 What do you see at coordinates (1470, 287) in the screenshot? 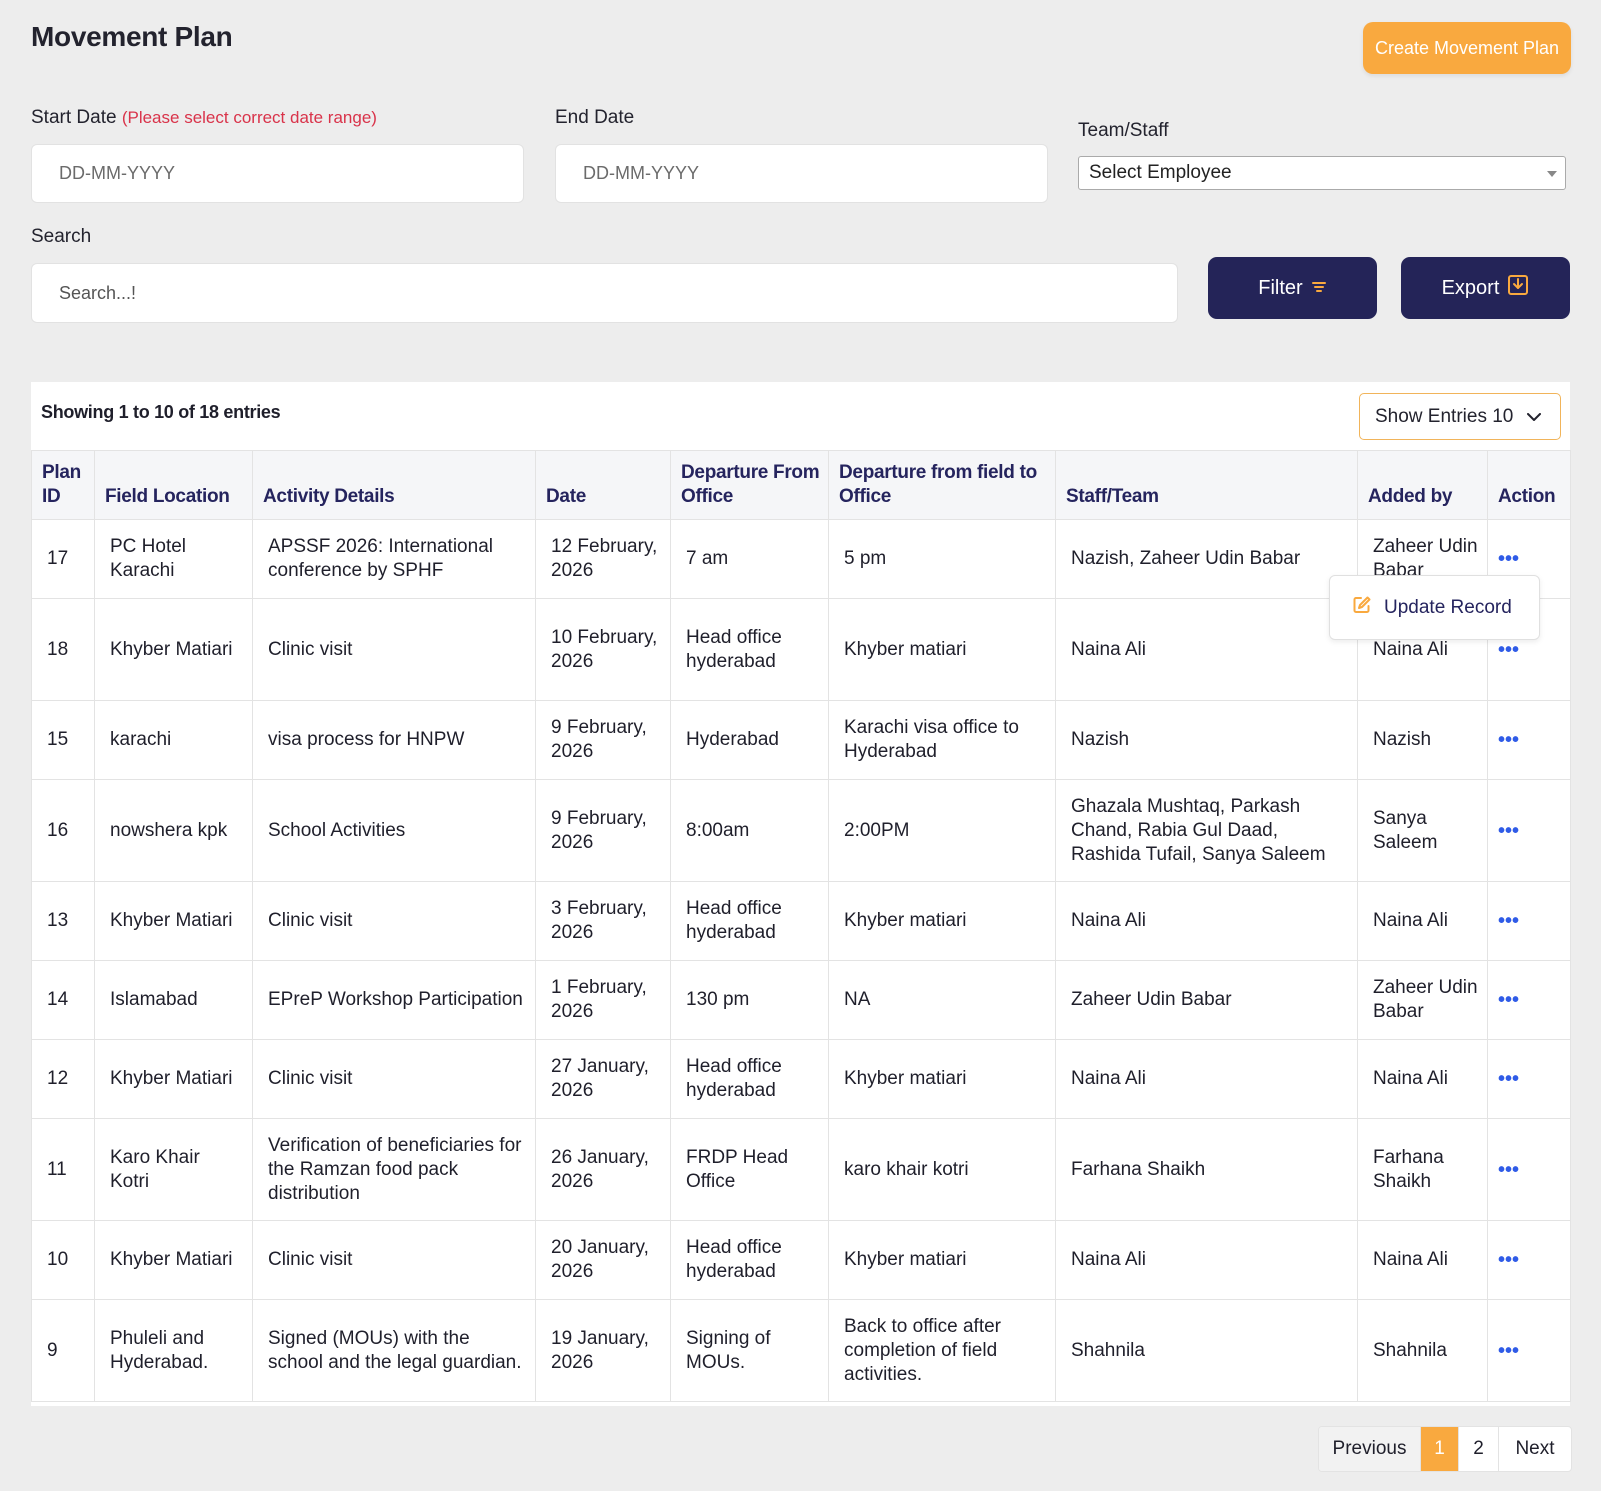
I see `export-button-label: Export` at bounding box center [1470, 287].